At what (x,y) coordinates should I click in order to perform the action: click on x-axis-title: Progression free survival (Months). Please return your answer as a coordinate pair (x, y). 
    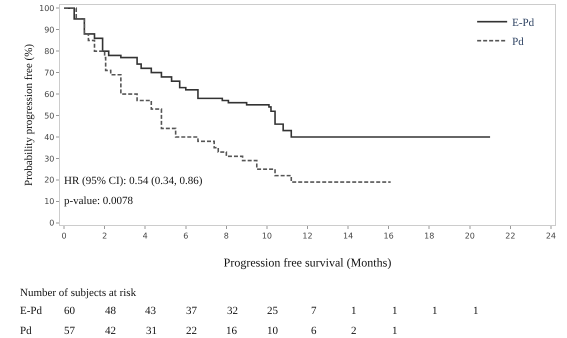
    Looking at the image, I should click on (308, 263).